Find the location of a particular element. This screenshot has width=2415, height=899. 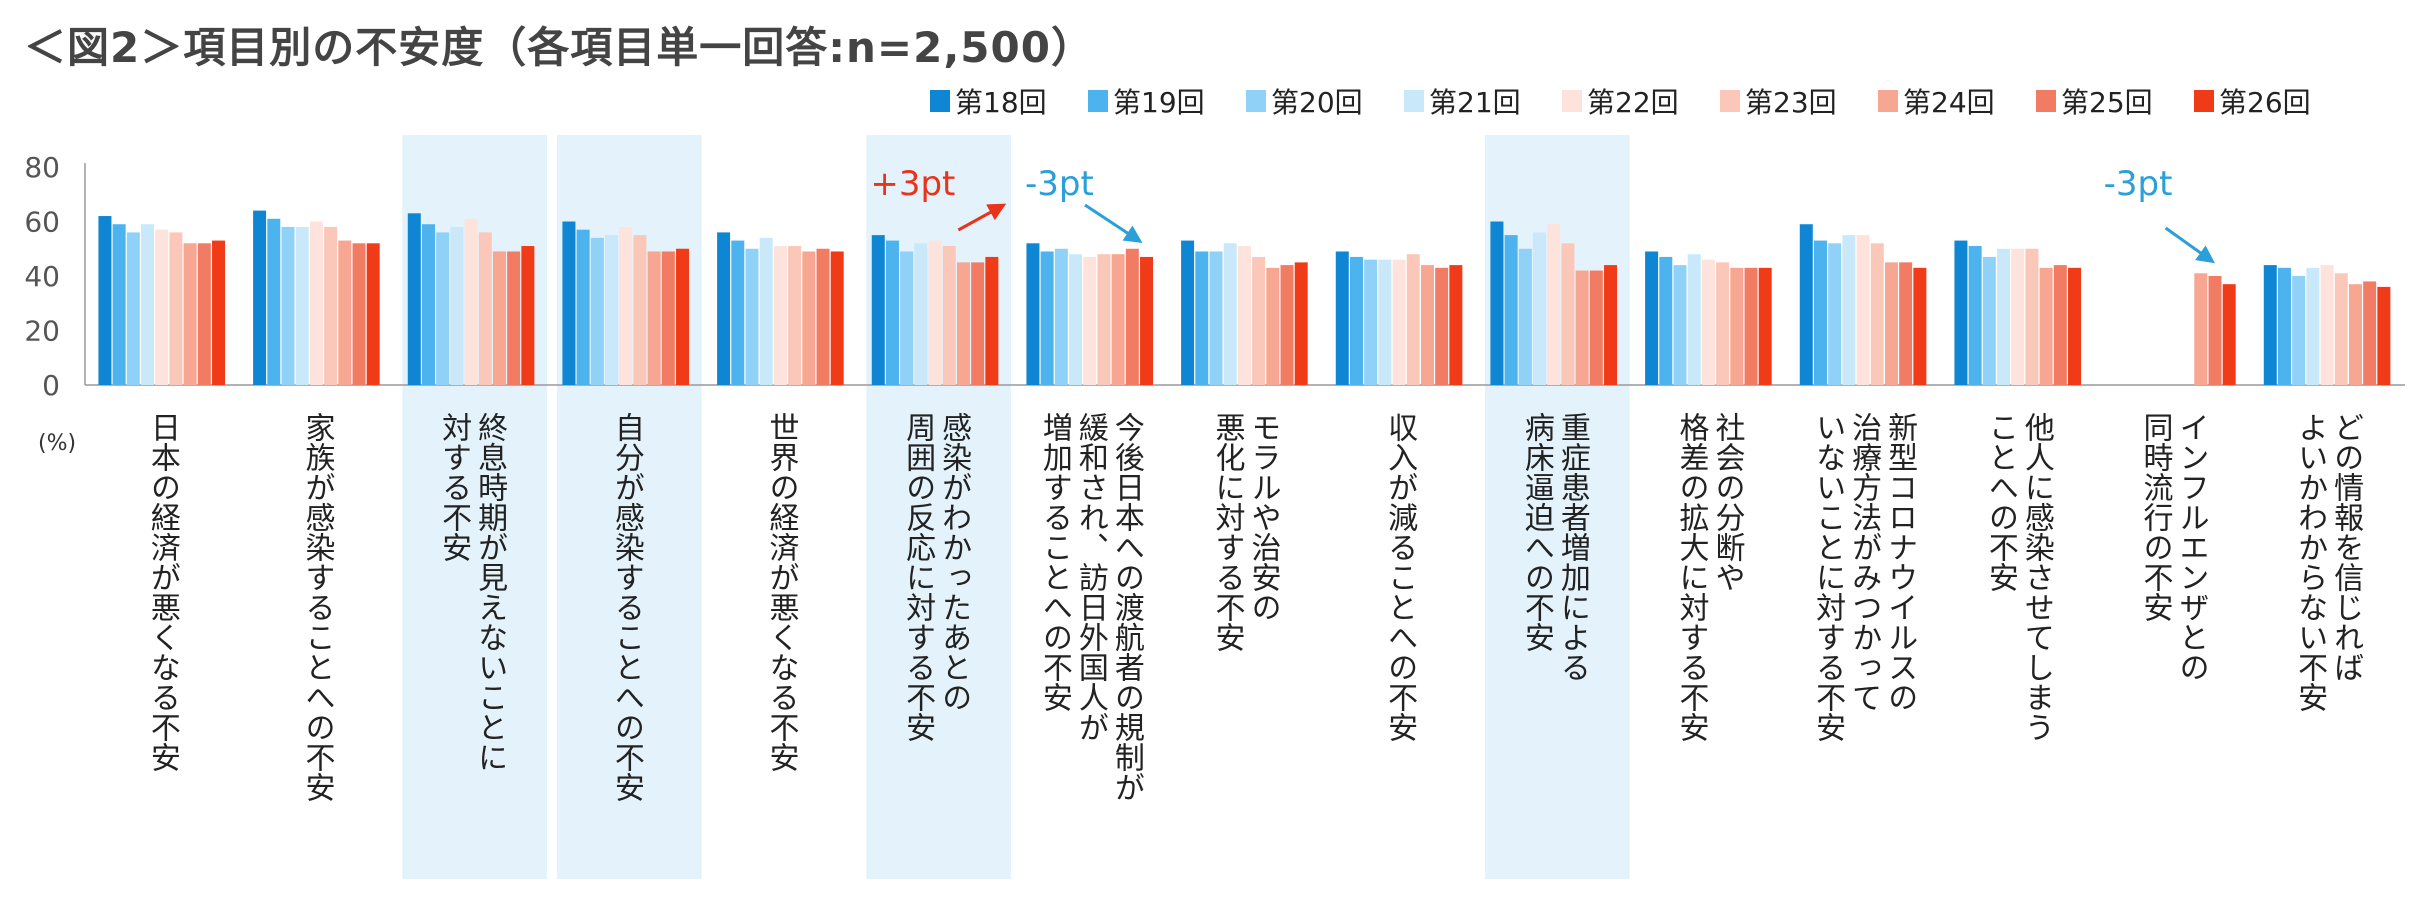

y-tick-label: 60 is located at coordinates (42, 222).